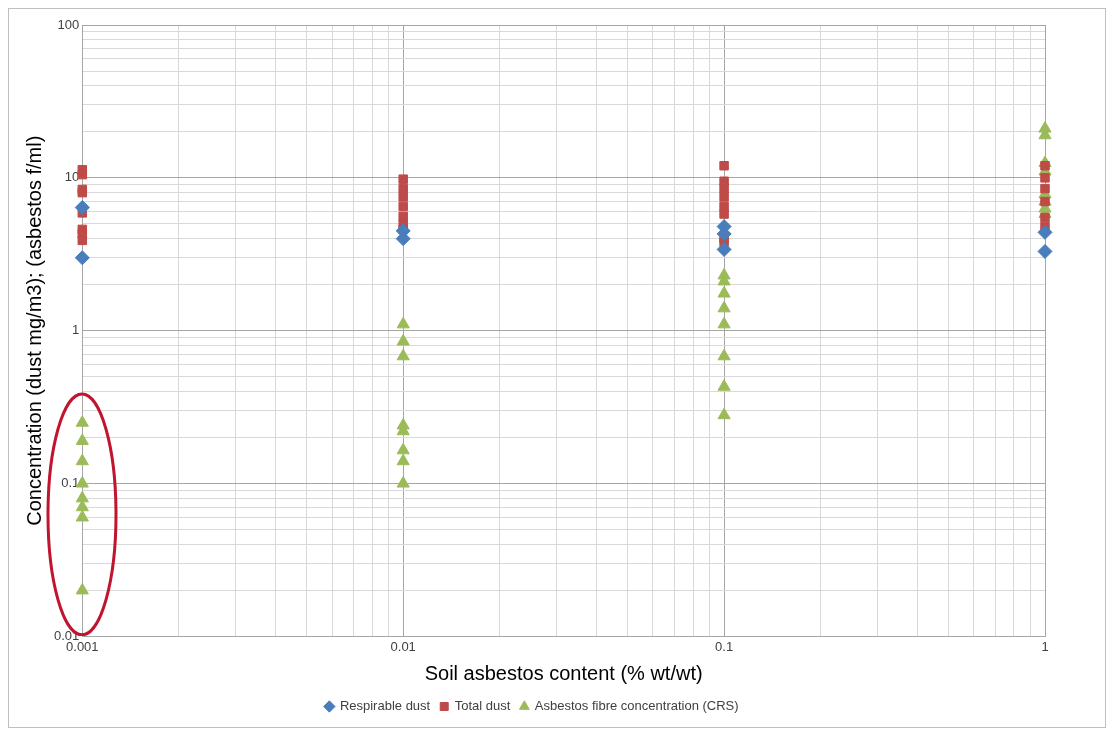 This screenshot has height=736, width=1112. What do you see at coordinates (482, 706) in the screenshot?
I see `legend-label: Total dust` at bounding box center [482, 706].